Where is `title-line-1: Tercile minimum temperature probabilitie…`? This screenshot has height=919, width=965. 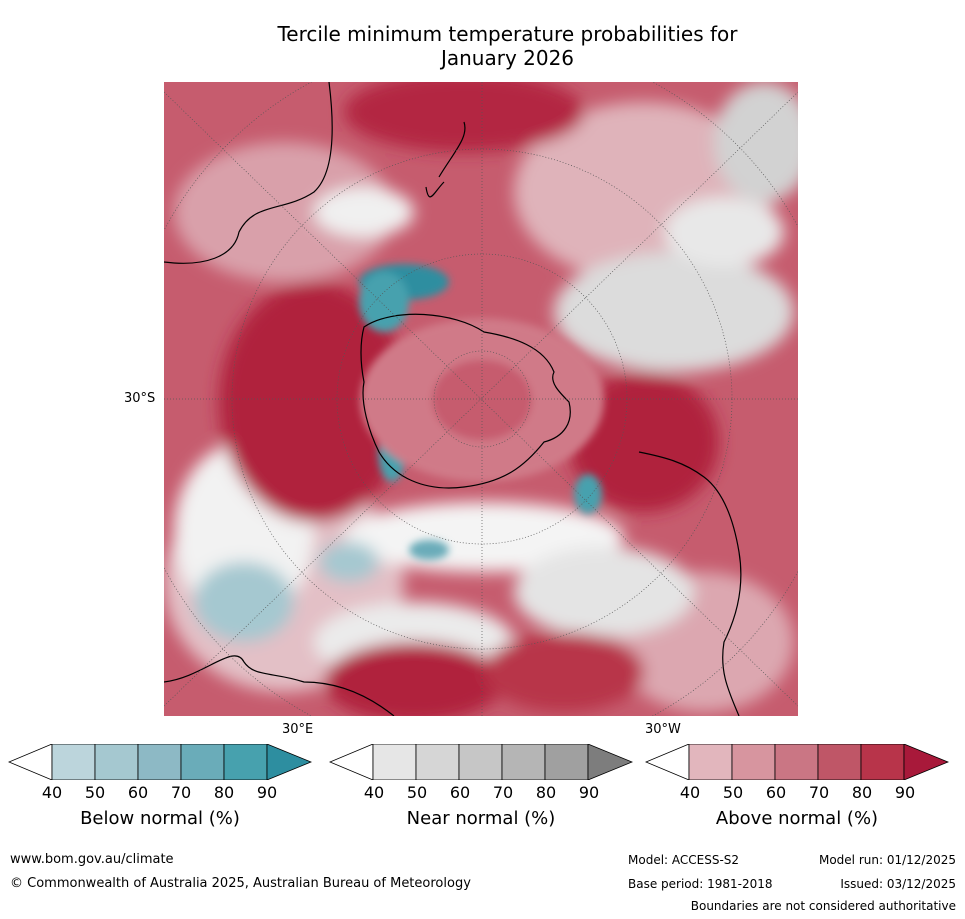 title-line-1: Tercile minimum temperature probabilitie… is located at coordinates (507, 34).